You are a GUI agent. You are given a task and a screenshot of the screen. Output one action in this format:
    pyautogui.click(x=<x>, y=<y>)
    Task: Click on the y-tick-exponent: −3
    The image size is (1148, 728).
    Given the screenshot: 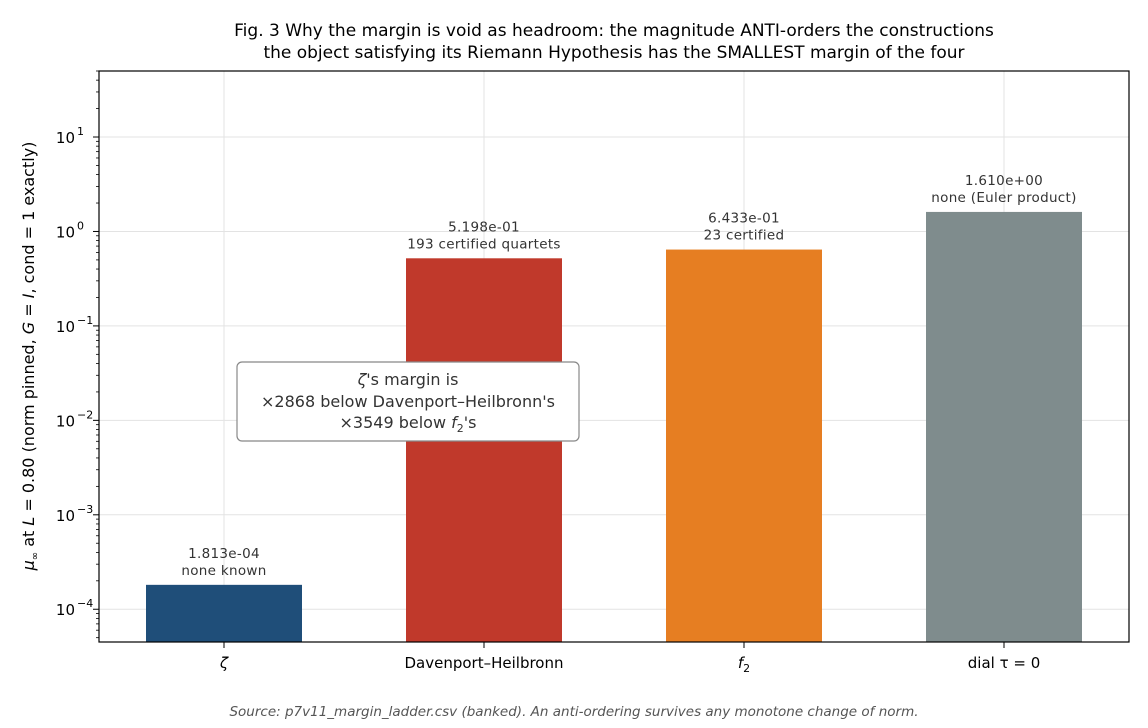 What is the action you would take?
    pyautogui.click(x=85, y=509)
    